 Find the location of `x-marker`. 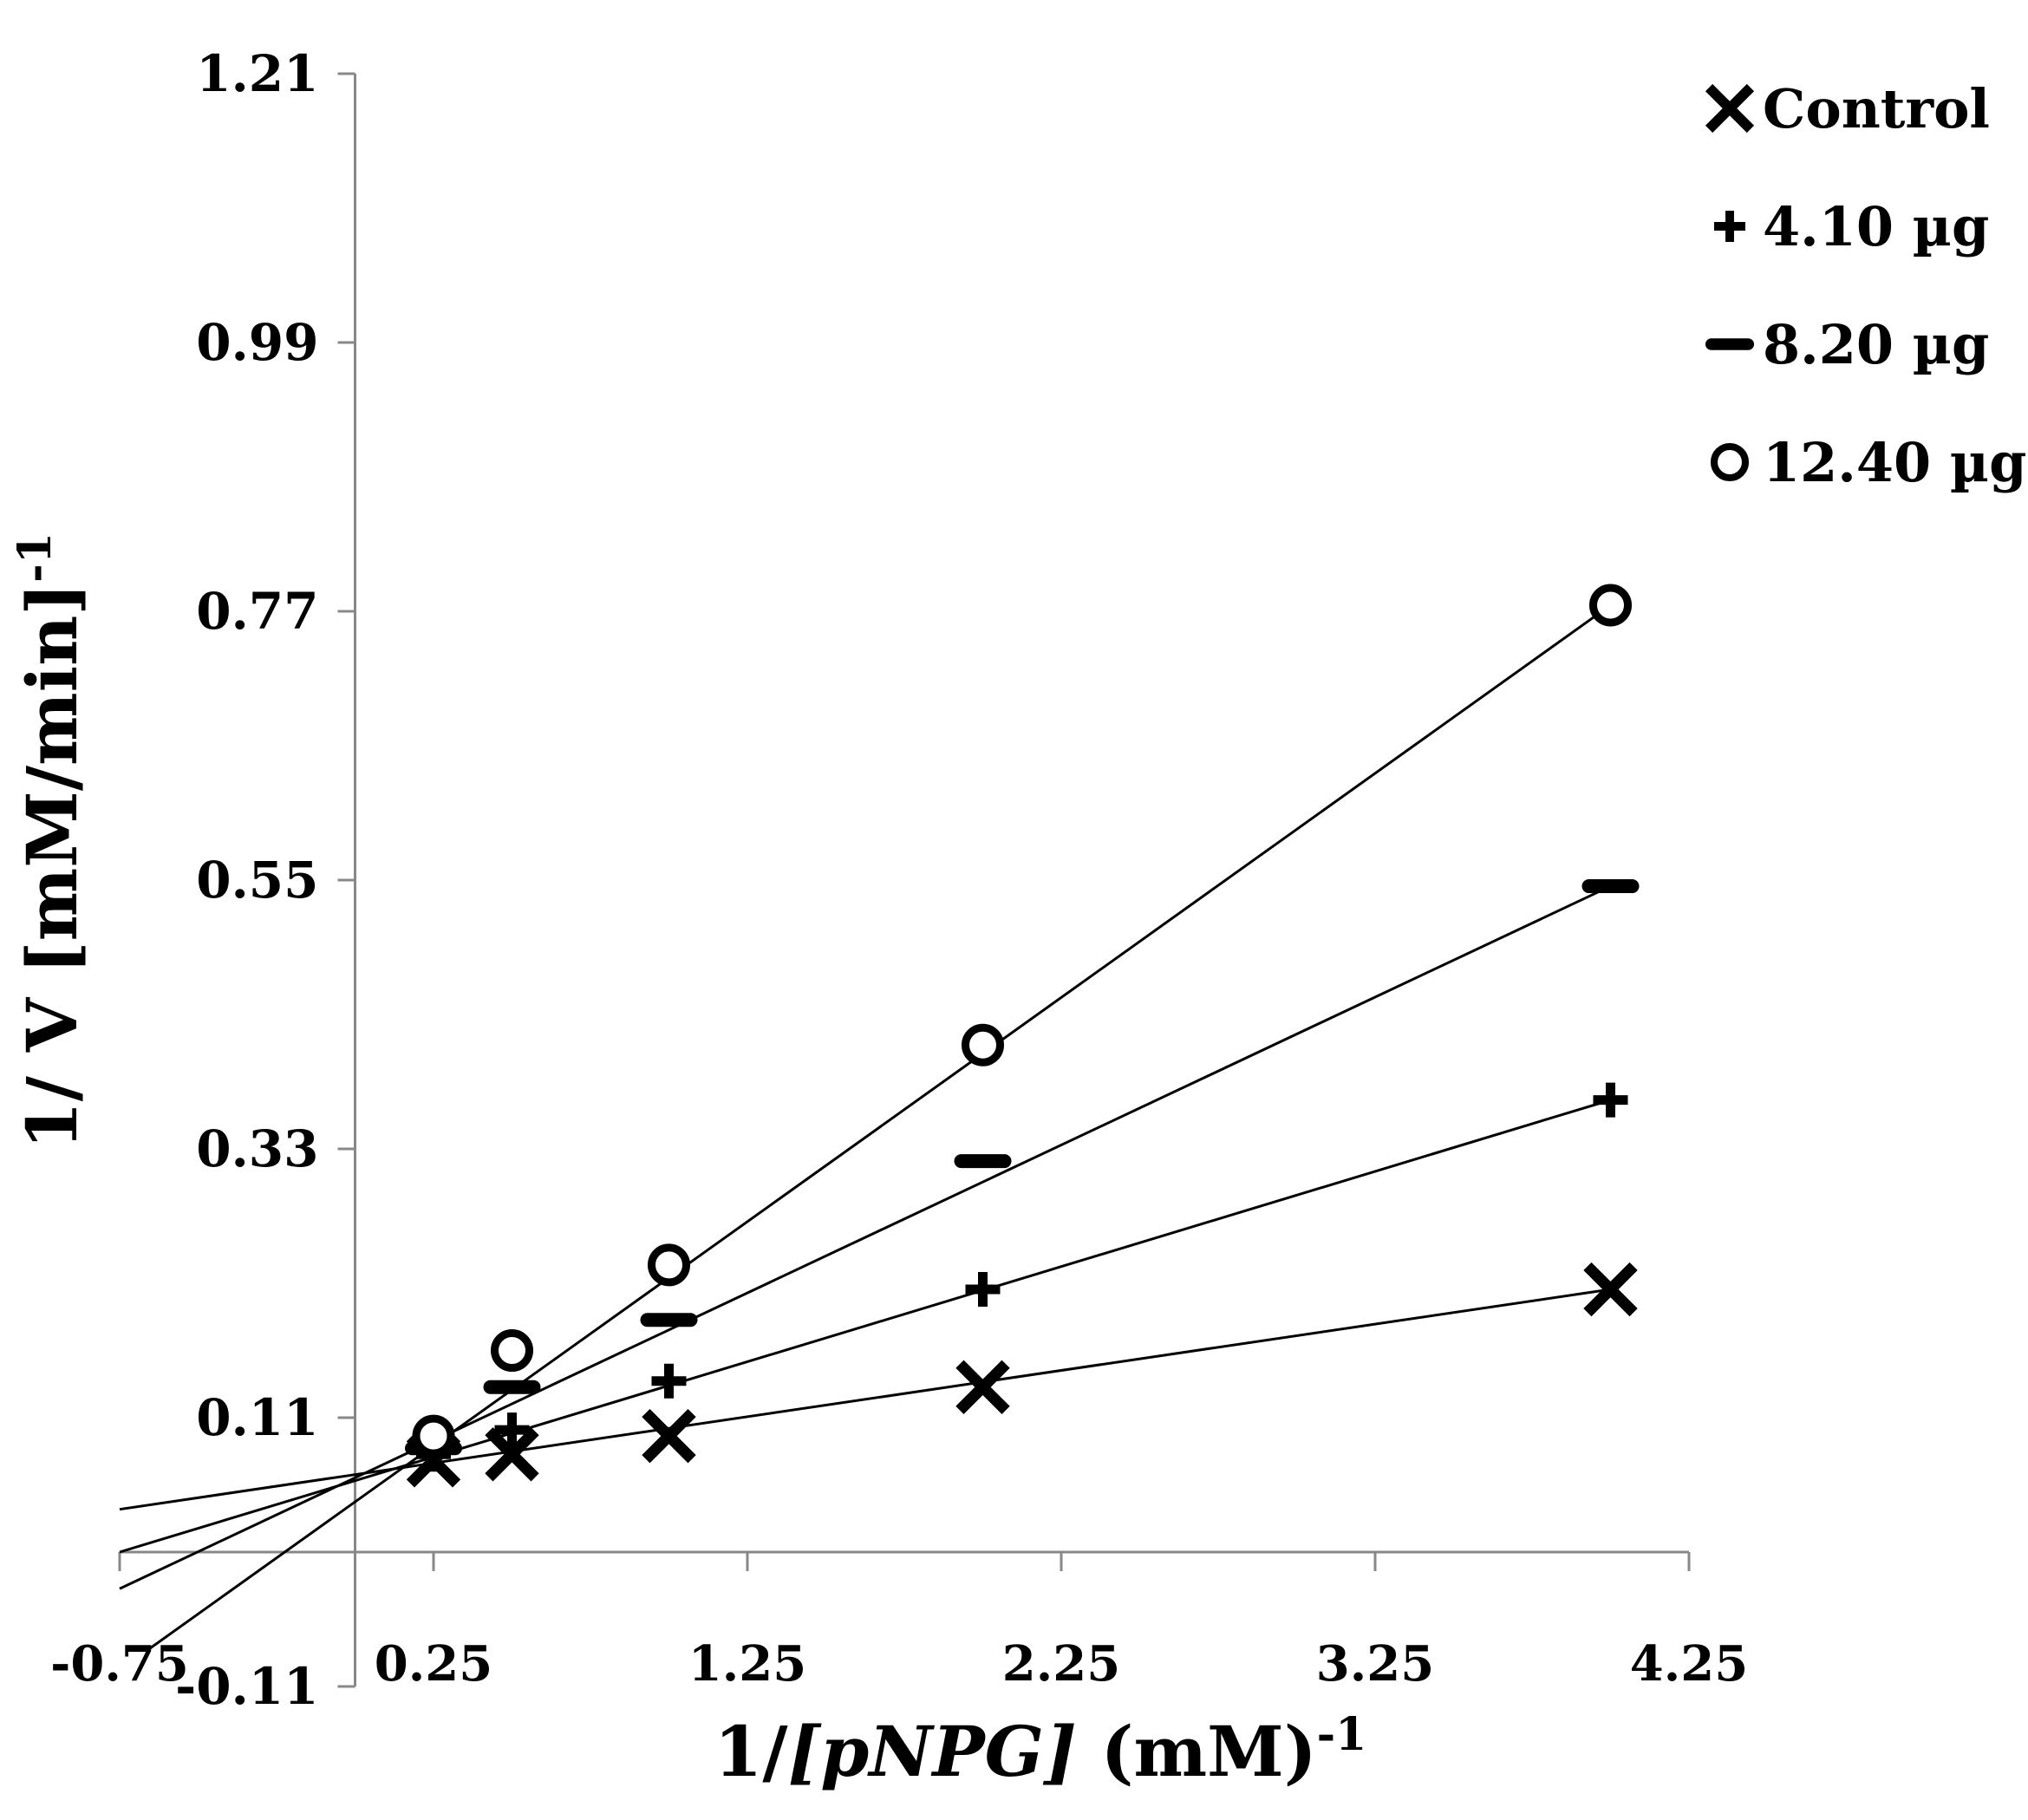

x-marker is located at coordinates (1730, 108).